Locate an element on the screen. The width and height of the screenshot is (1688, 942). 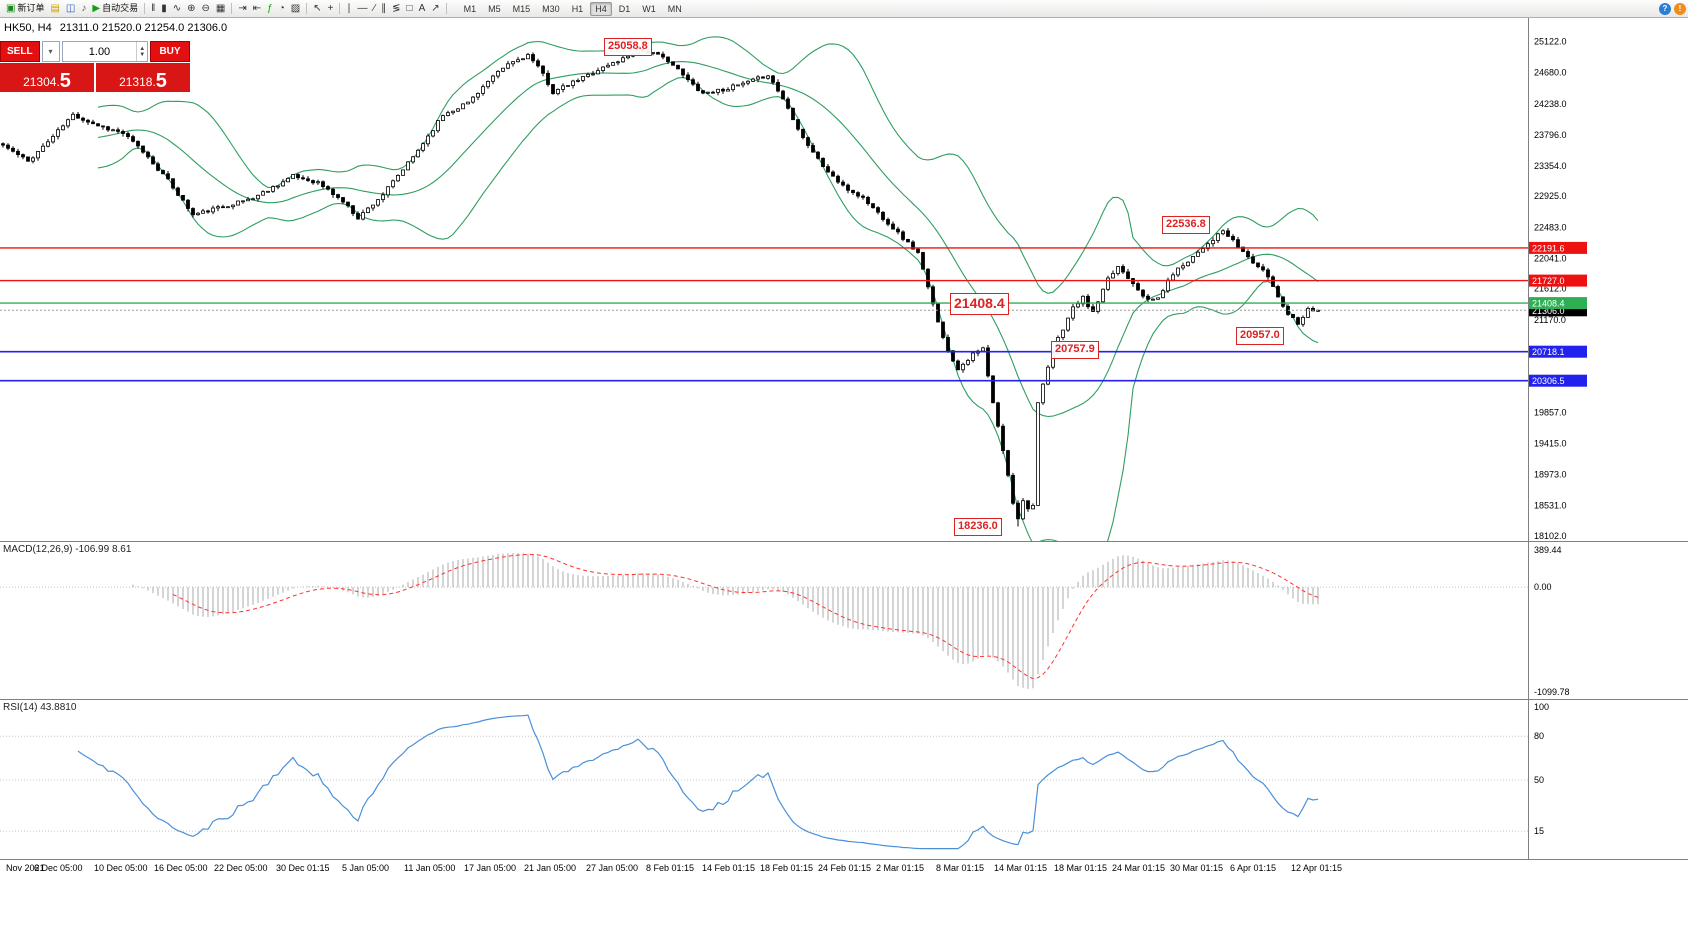
svg-text: 24680.0 is located at coordinates (1550, 73).